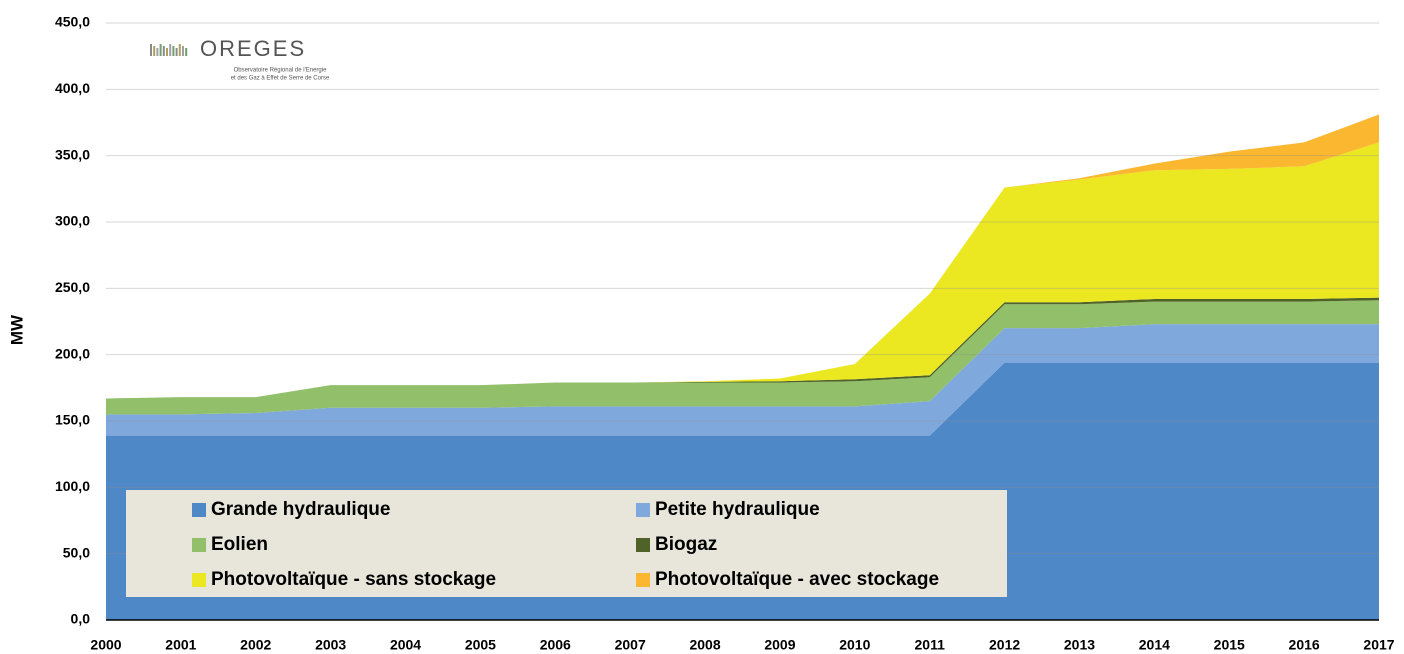  What do you see at coordinates (72, 486) in the screenshot?
I see `y-tick-label: 100,0` at bounding box center [72, 486].